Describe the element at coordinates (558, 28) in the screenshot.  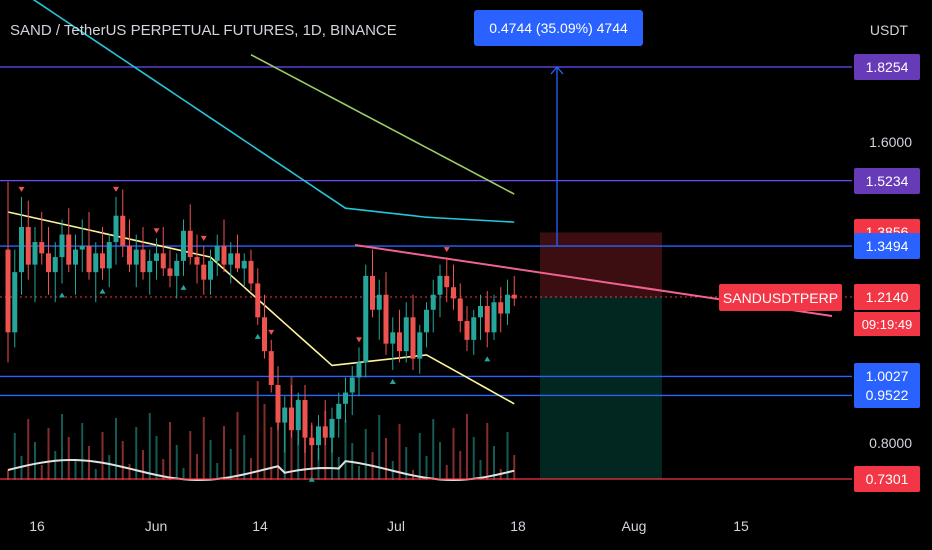
I see `measure-label: 0.4744 (35.09%) 4744` at that location.